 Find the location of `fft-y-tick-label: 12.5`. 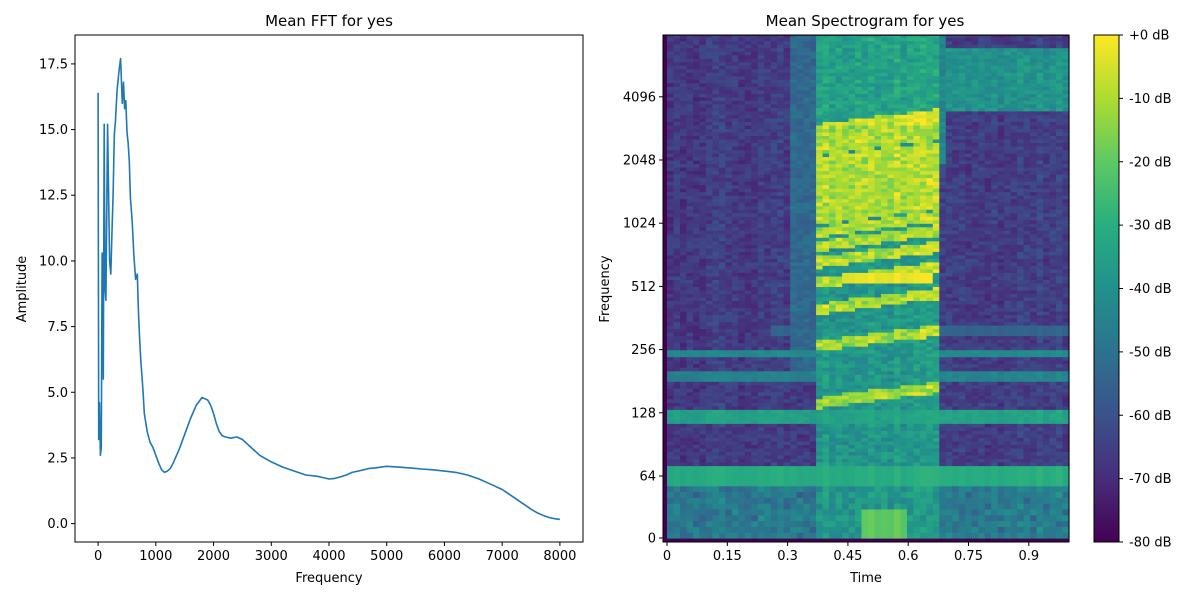

fft-y-tick-label: 12.5 is located at coordinates (53, 196).